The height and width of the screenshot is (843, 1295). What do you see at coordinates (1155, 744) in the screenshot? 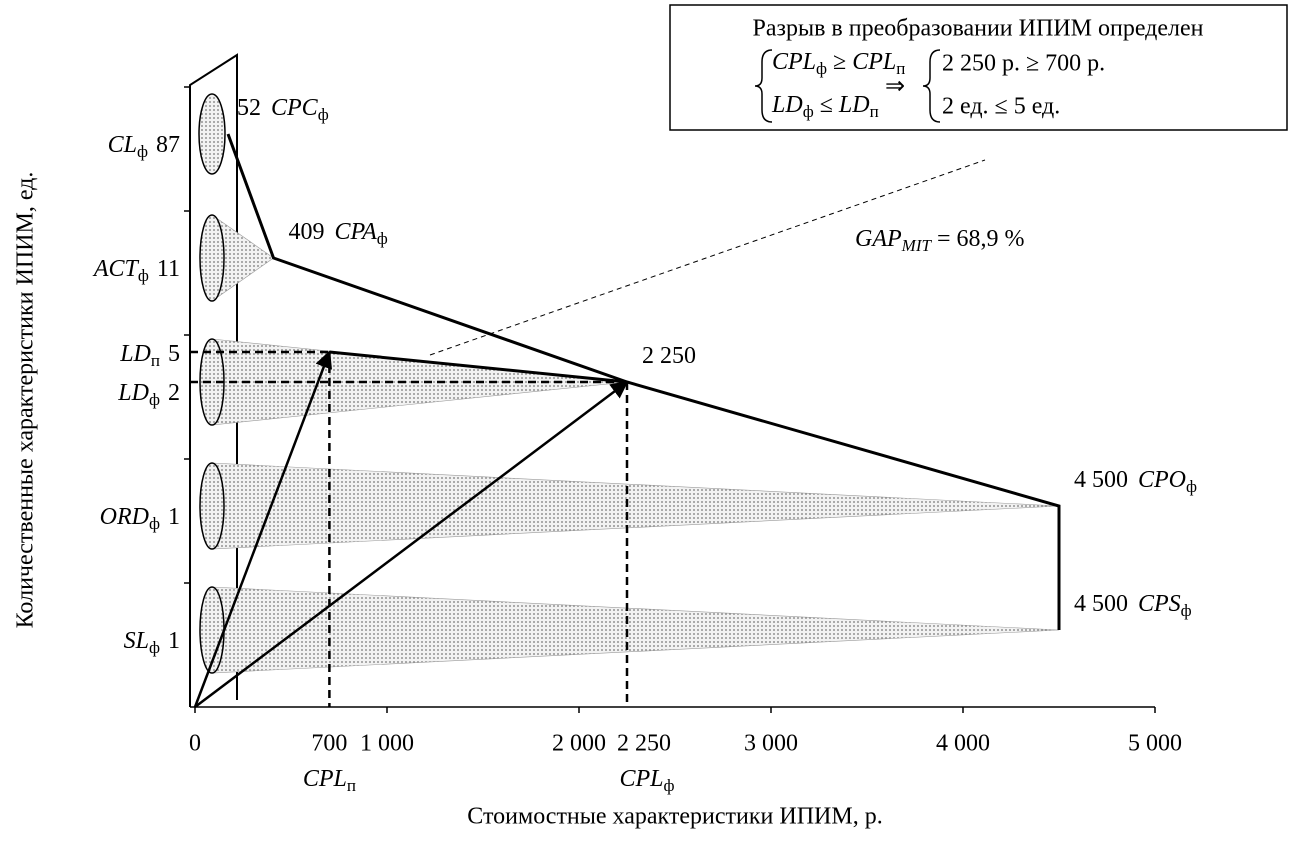
I see `x-tick-label: 5 000` at bounding box center [1155, 744].